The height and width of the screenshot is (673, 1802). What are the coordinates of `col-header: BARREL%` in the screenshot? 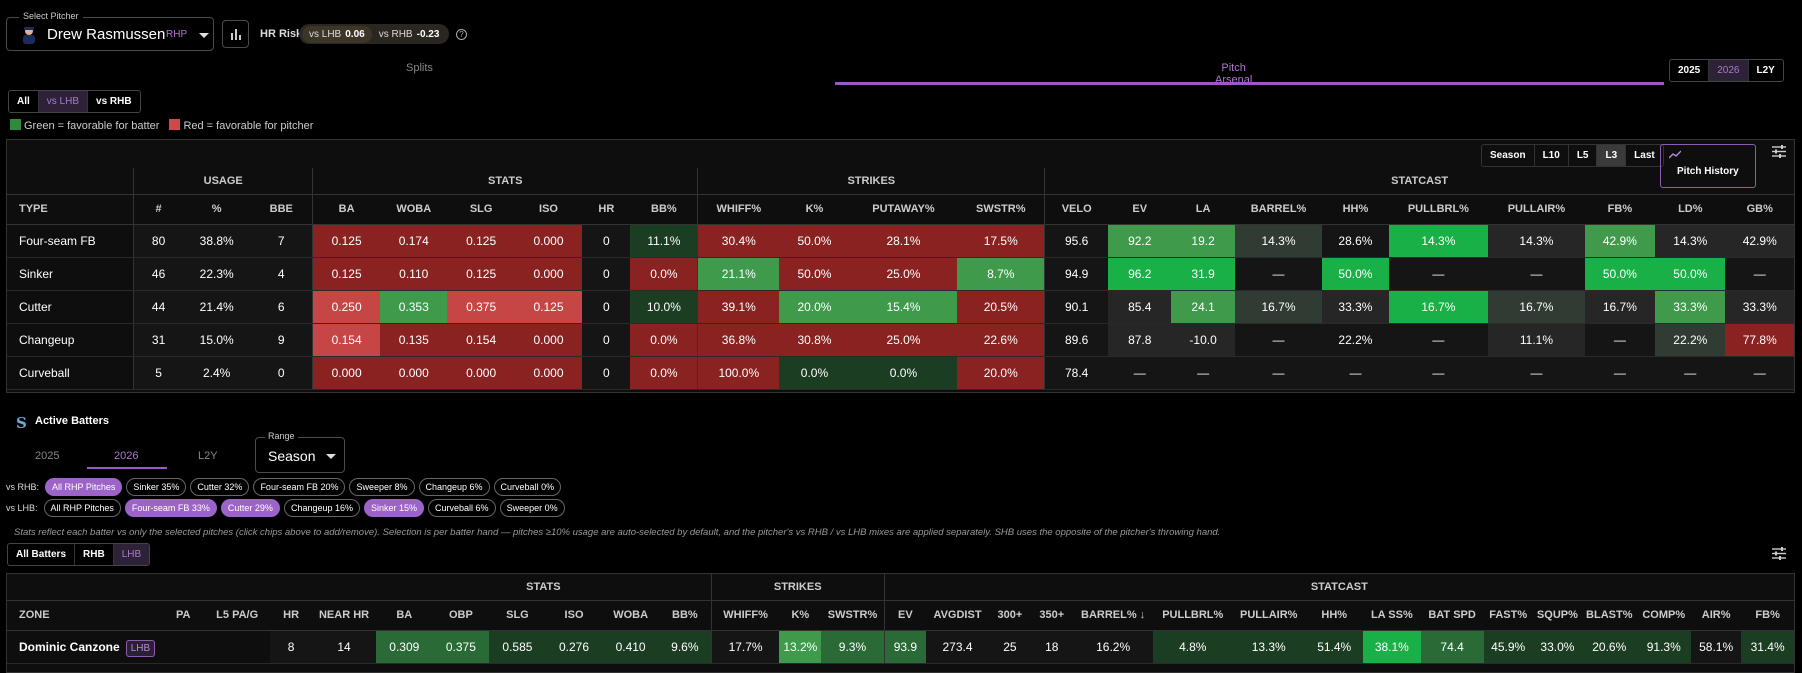 It's located at (1278, 209).